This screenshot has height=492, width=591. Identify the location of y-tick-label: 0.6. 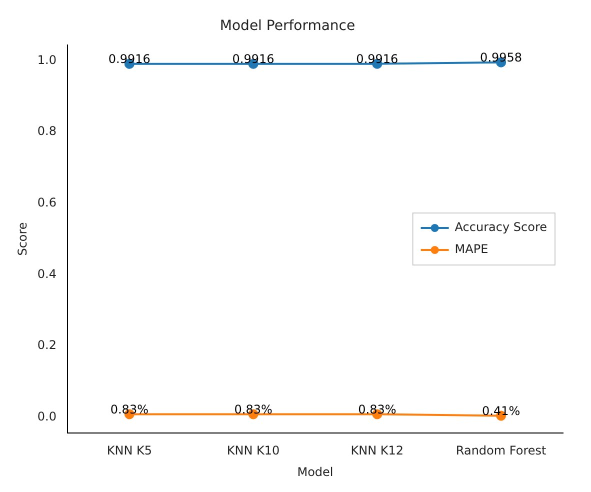
(46, 202).